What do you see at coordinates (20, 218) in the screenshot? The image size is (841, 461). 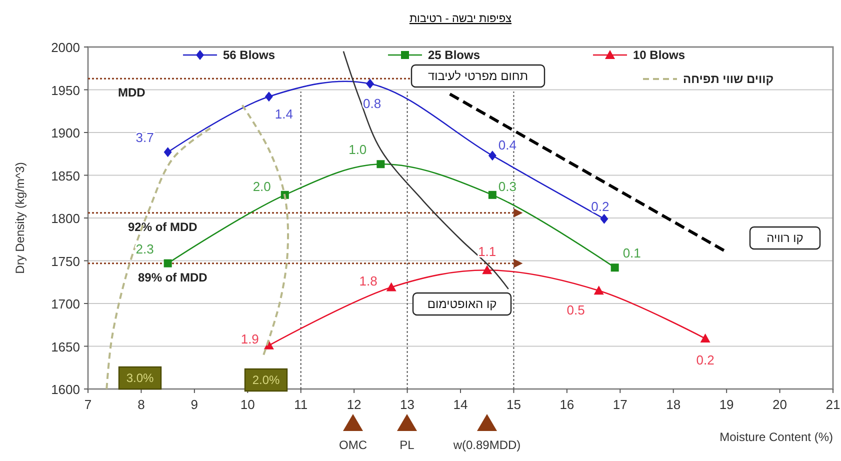 I see `y-axis-title: Dry Density (kg/m^3)` at bounding box center [20, 218].